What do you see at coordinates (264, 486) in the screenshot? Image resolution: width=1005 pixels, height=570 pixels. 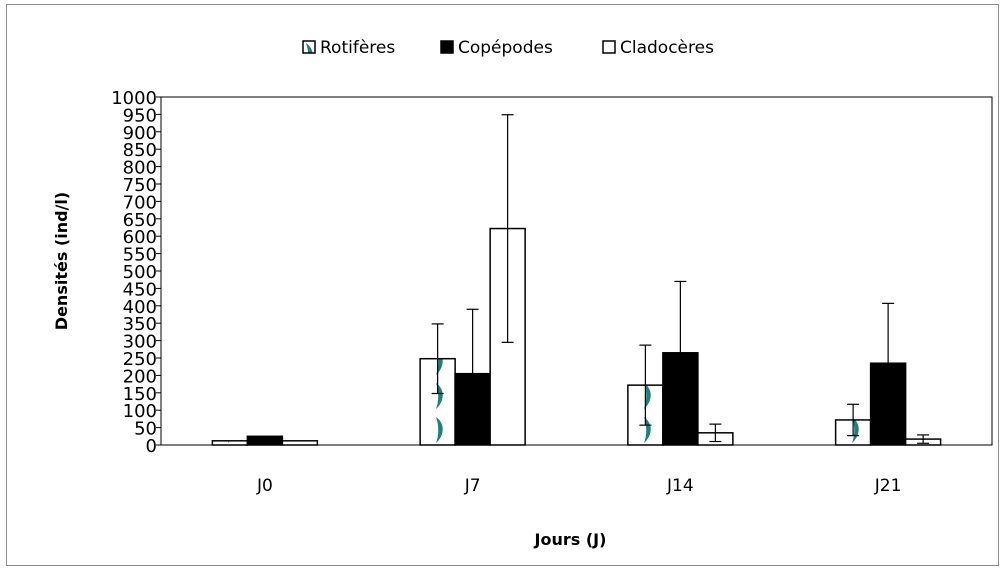 I see `x-tick-label: J0` at bounding box center [264, 486].